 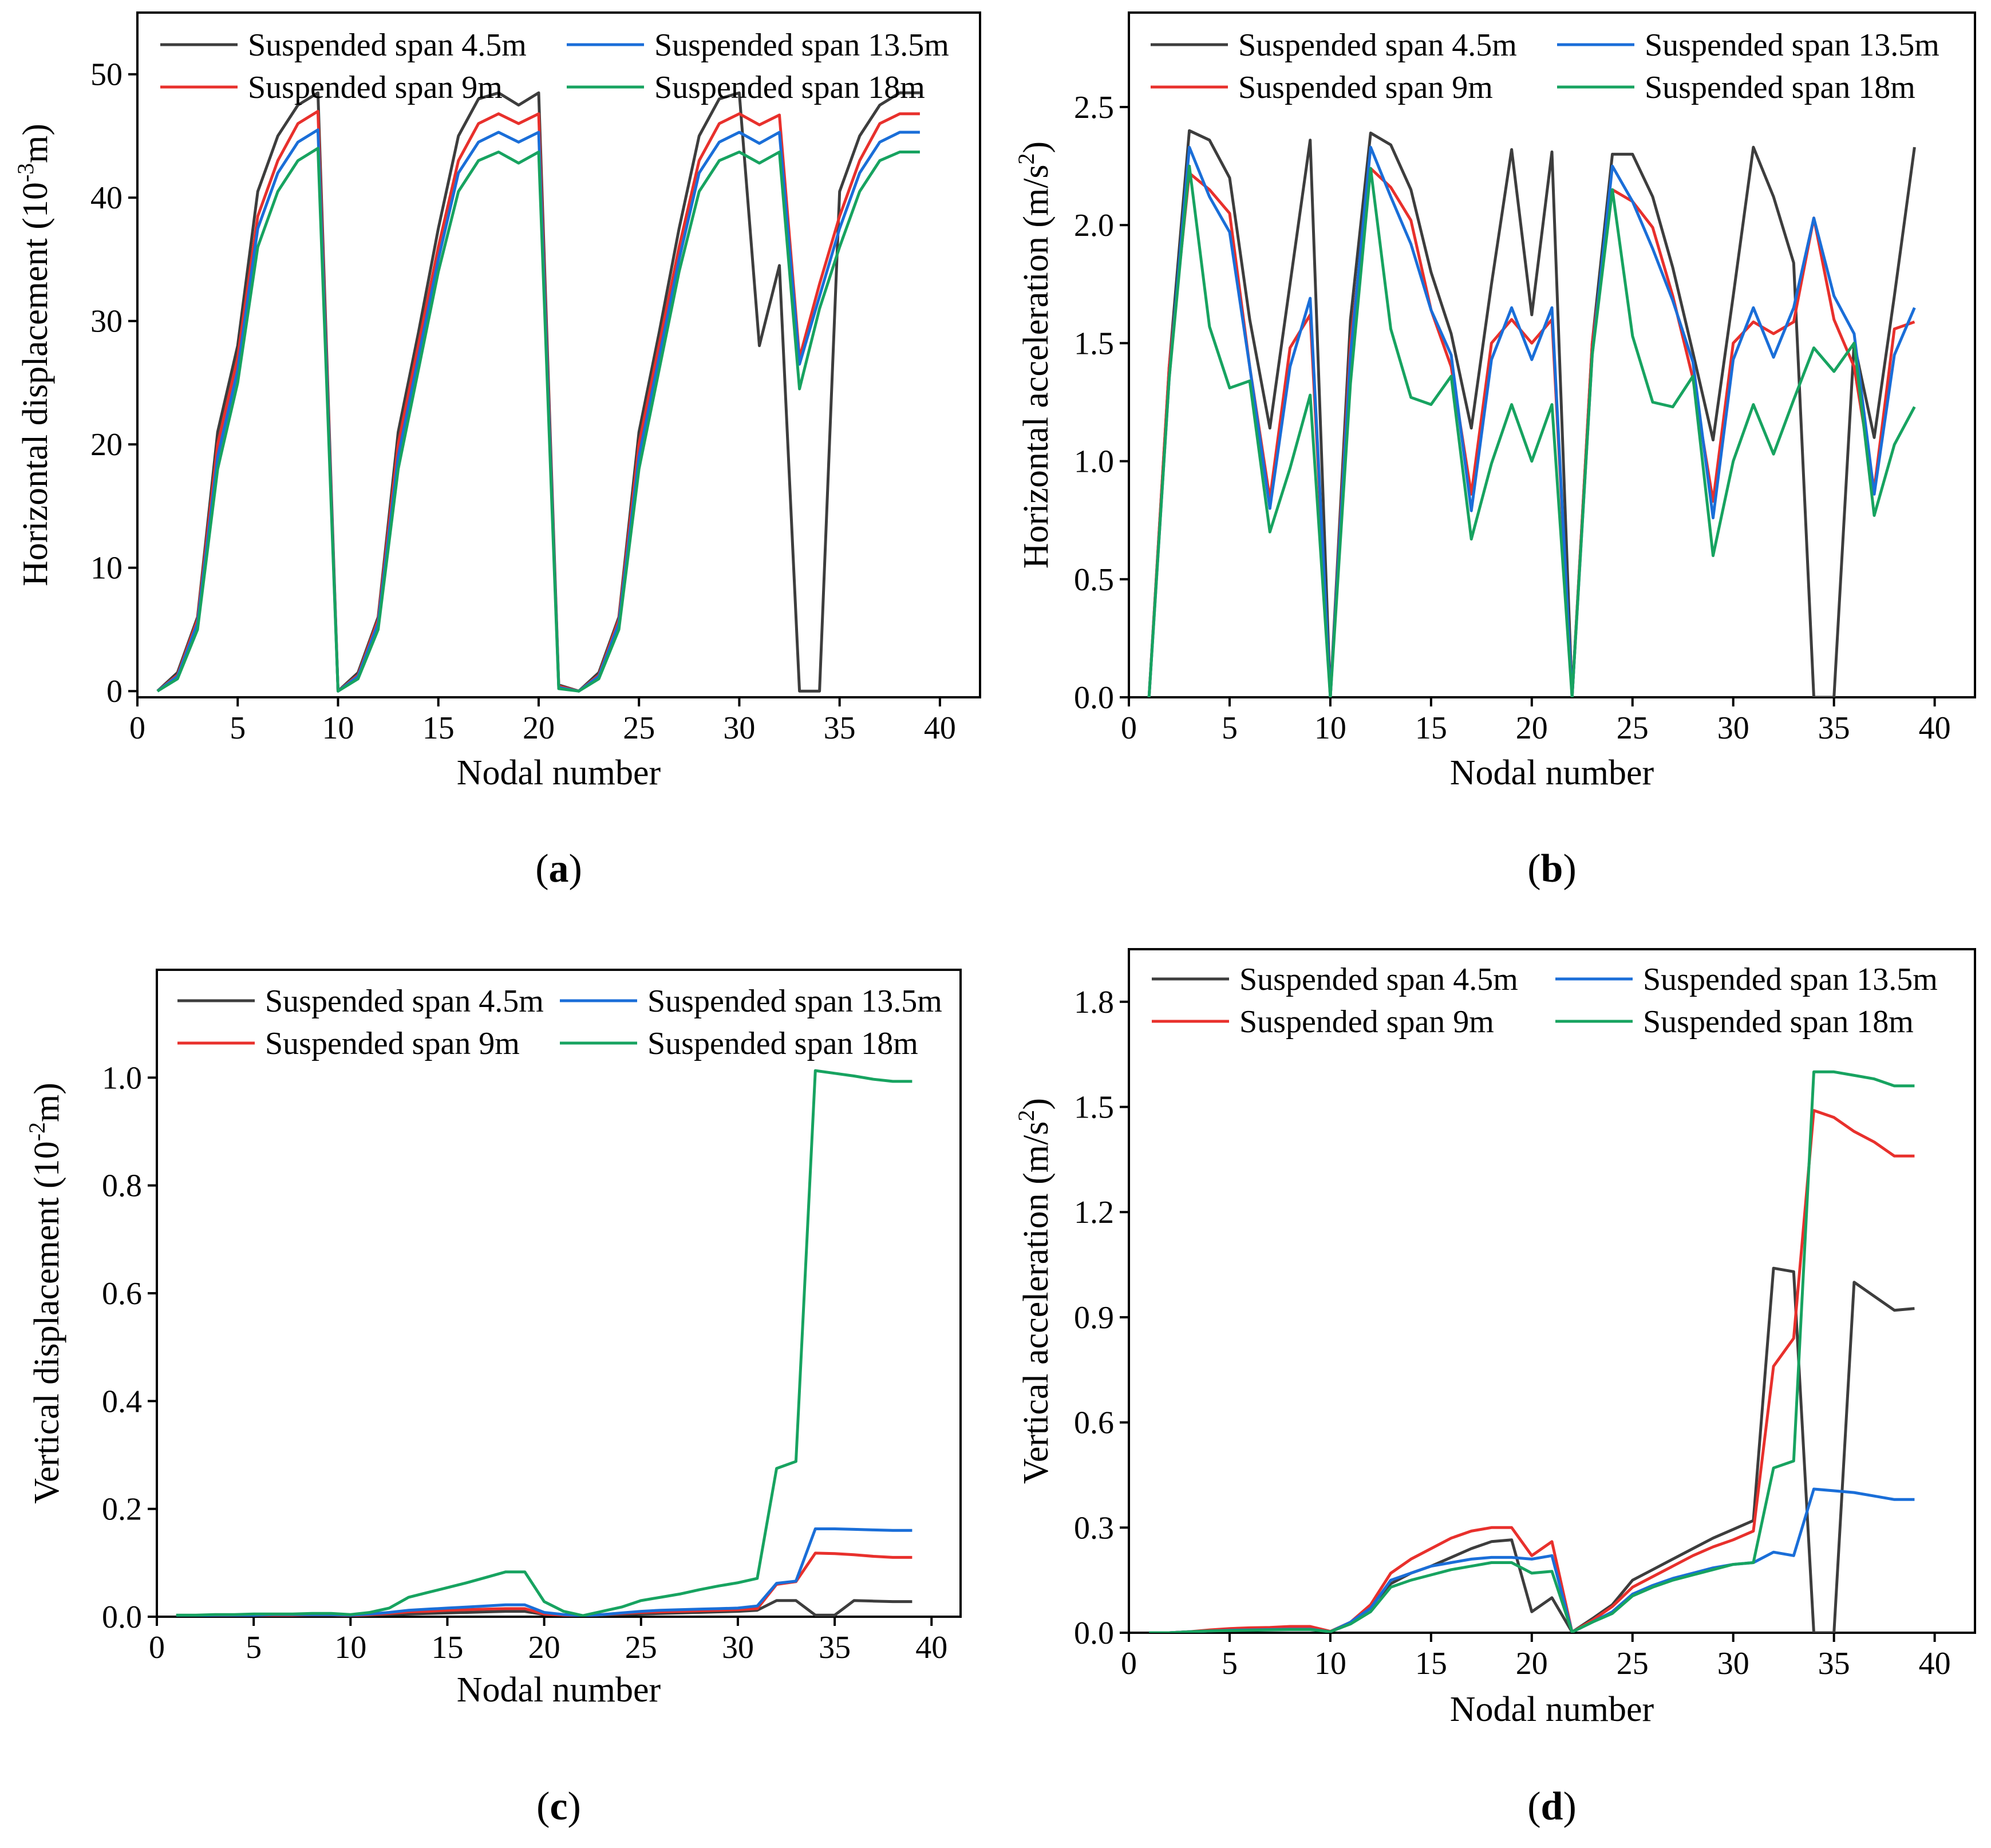 I want to click on y-axis-title: Vertical displacement (10-2m), so click(x=45, y=1293).